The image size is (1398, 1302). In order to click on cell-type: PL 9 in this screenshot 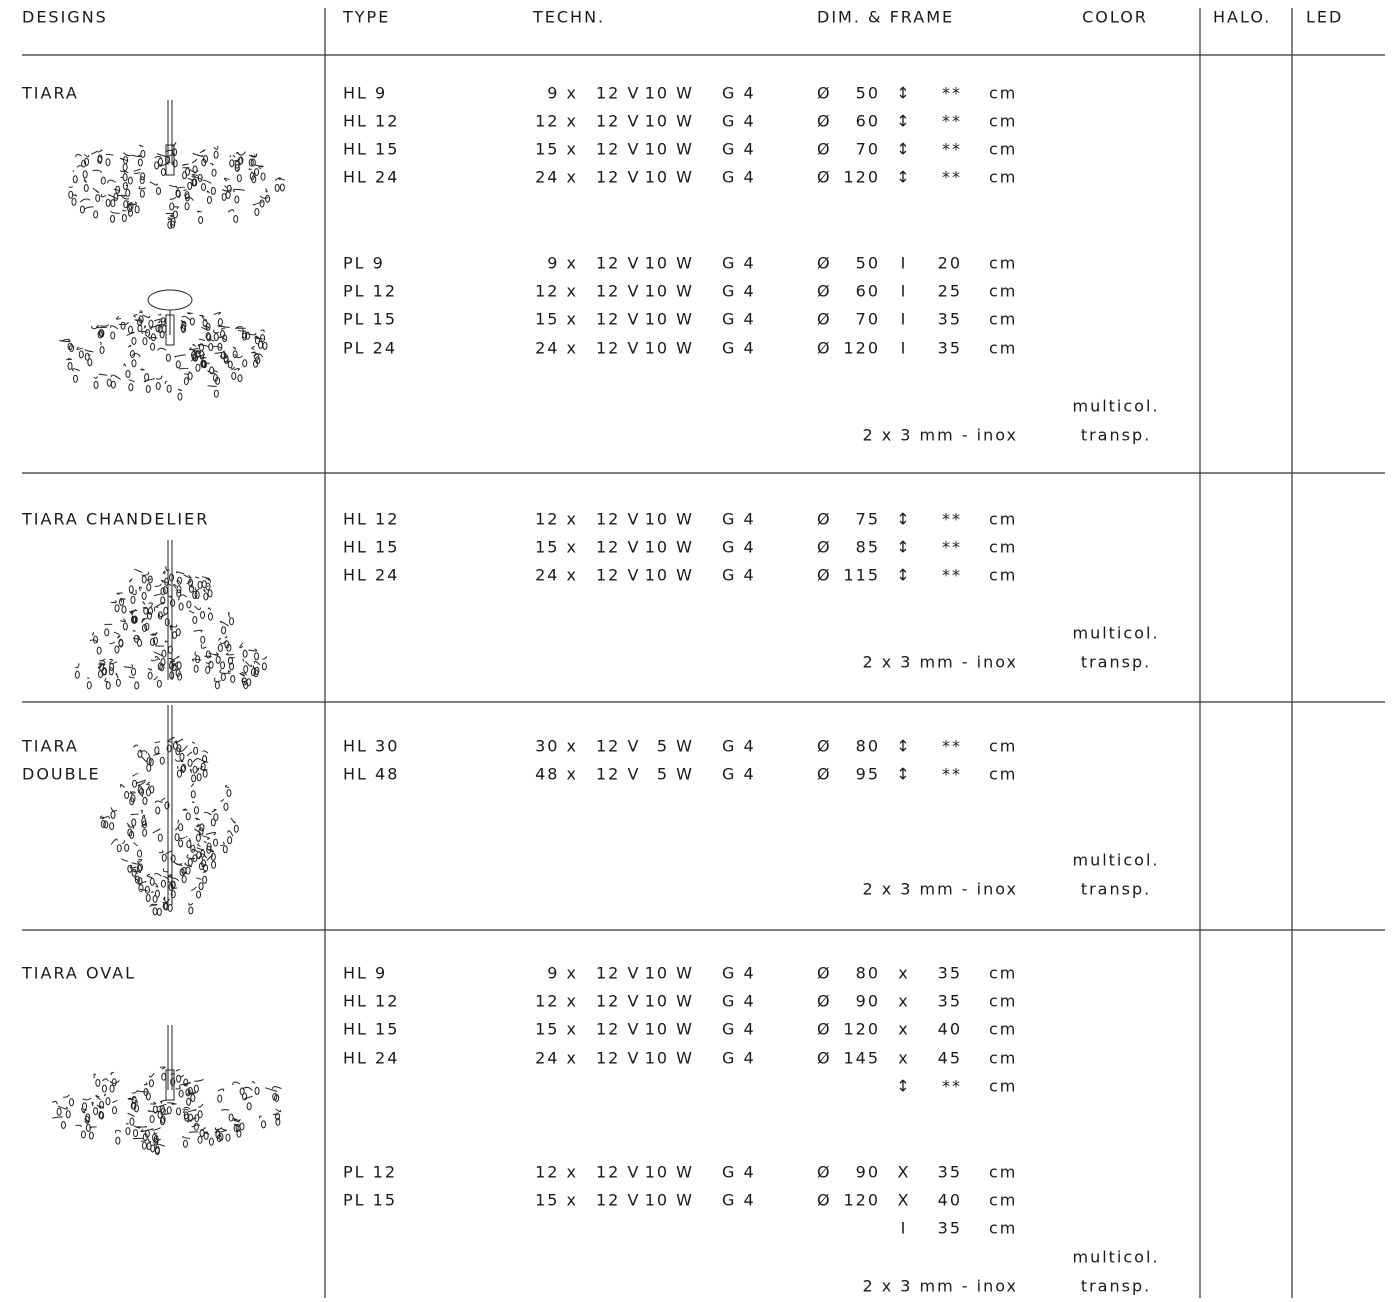, I will do `click(364, 263)`.